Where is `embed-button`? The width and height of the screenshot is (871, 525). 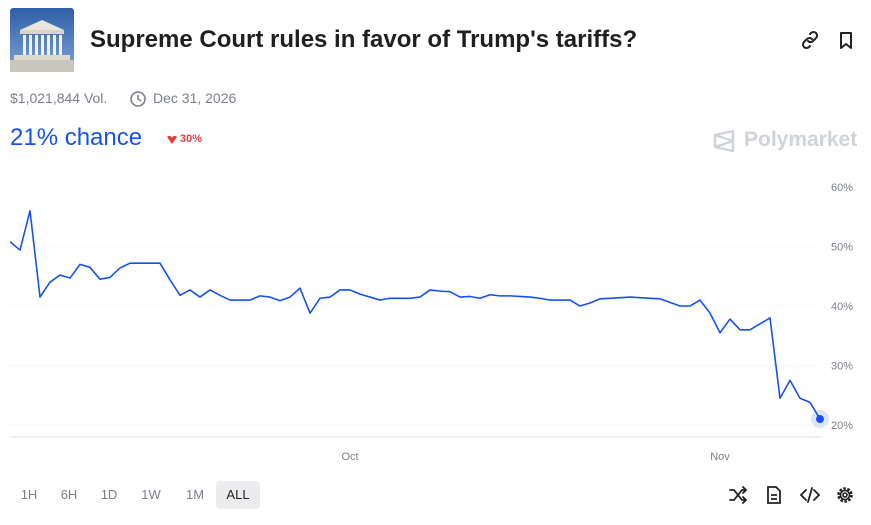
embed-button is located at coordinates (810, 495).